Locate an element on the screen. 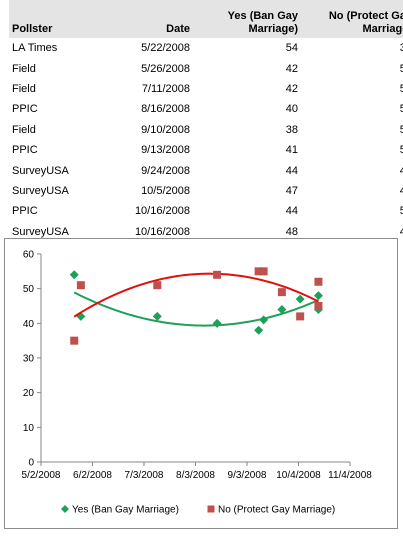 The height and width of the screenshot is (554, 403). cell-no: 54 is located at coordinates (401, 109).